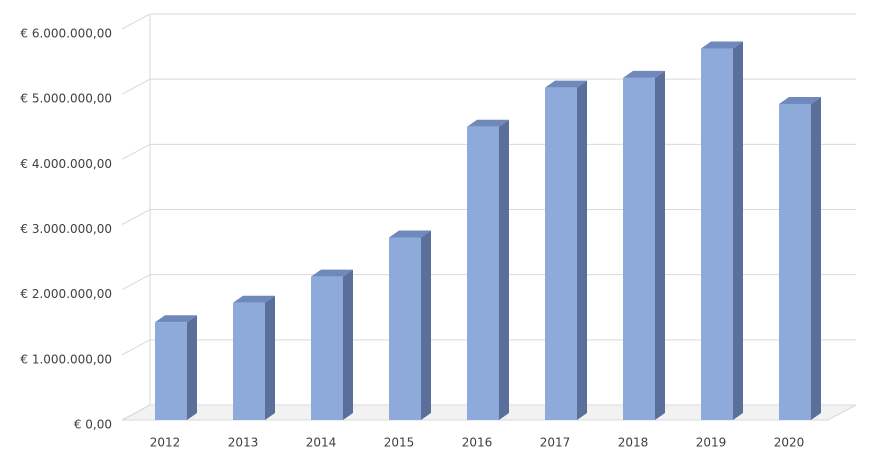 The width and height of the screenshot is (886, 460). Describe the element at coordinates (165, 443) in the screenshot. I see `x-tick-label: 2012` at that location.